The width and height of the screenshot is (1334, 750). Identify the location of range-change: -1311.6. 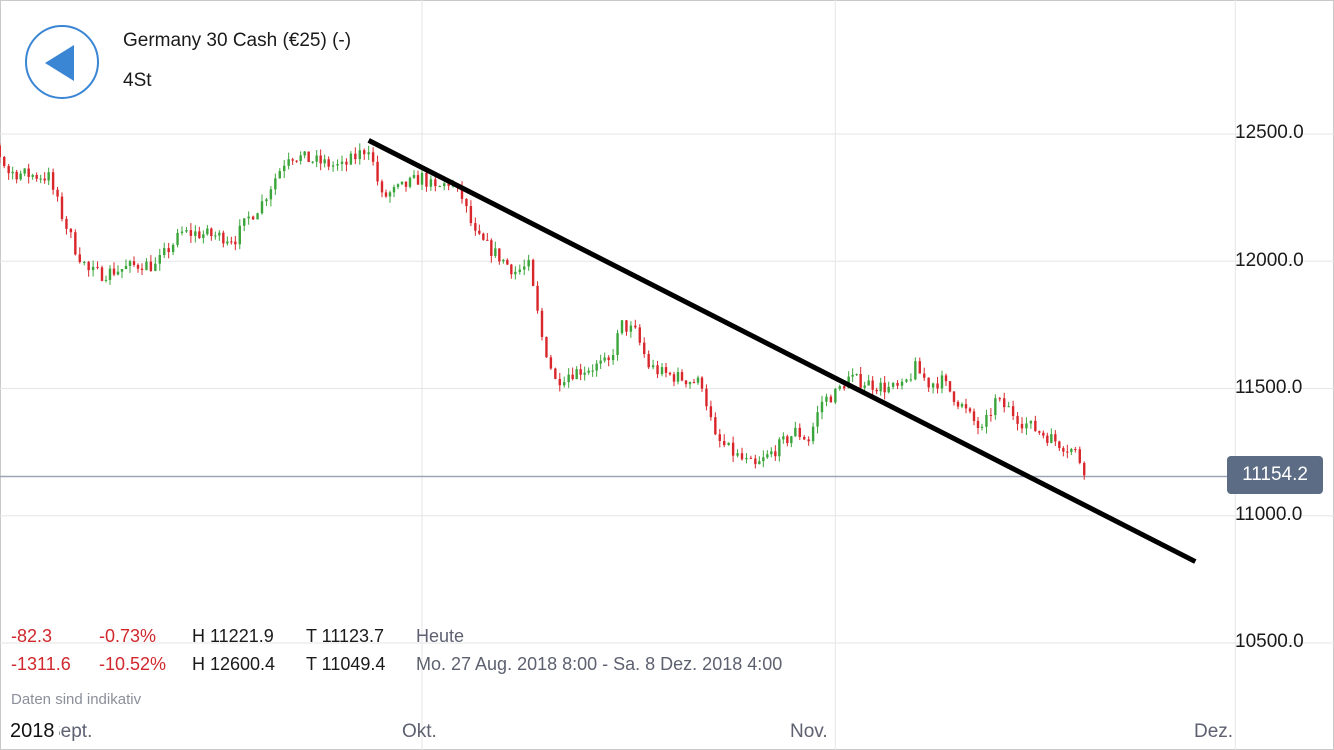
(41, 664).